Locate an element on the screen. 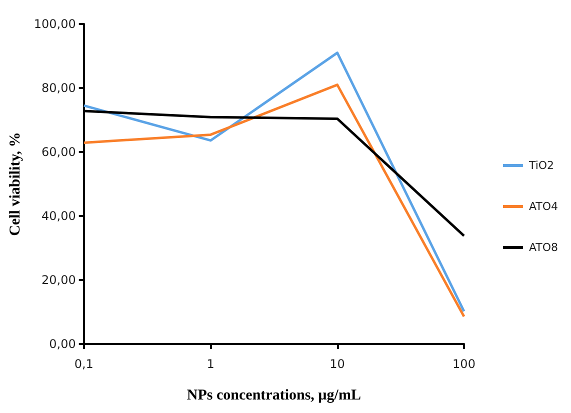 The height and width of the screenshot is (413, 571). x-axis-title: NPs concentrations, µg/mL is located at coordinates (273, 396).